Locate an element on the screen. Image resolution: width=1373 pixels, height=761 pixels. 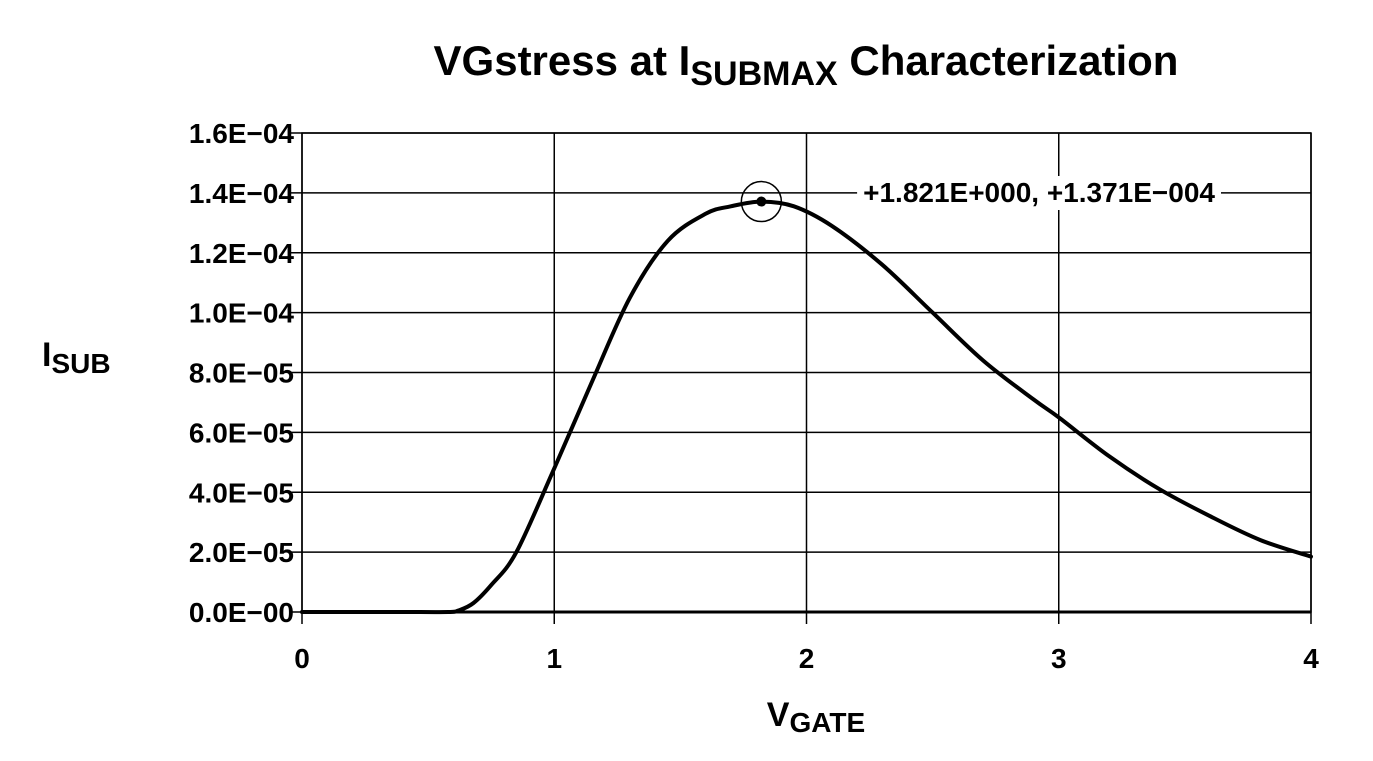
peak-marker-dot is located at coordinates (761, 201).